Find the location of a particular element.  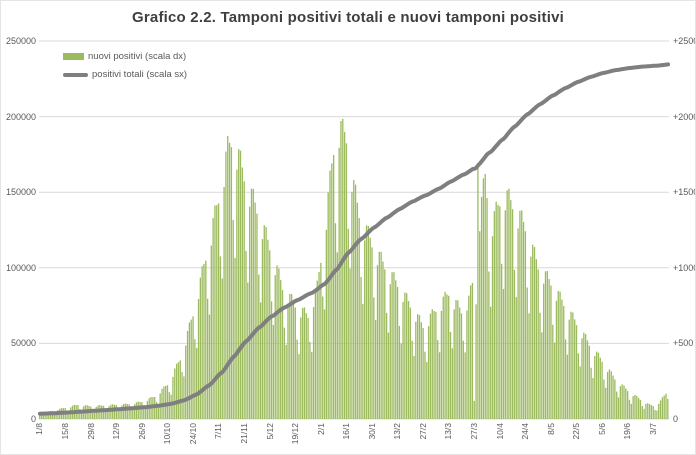

legend-label-nuovi-positivi: nuovi positivi (scala dx) is located at coordinates (137, 56).